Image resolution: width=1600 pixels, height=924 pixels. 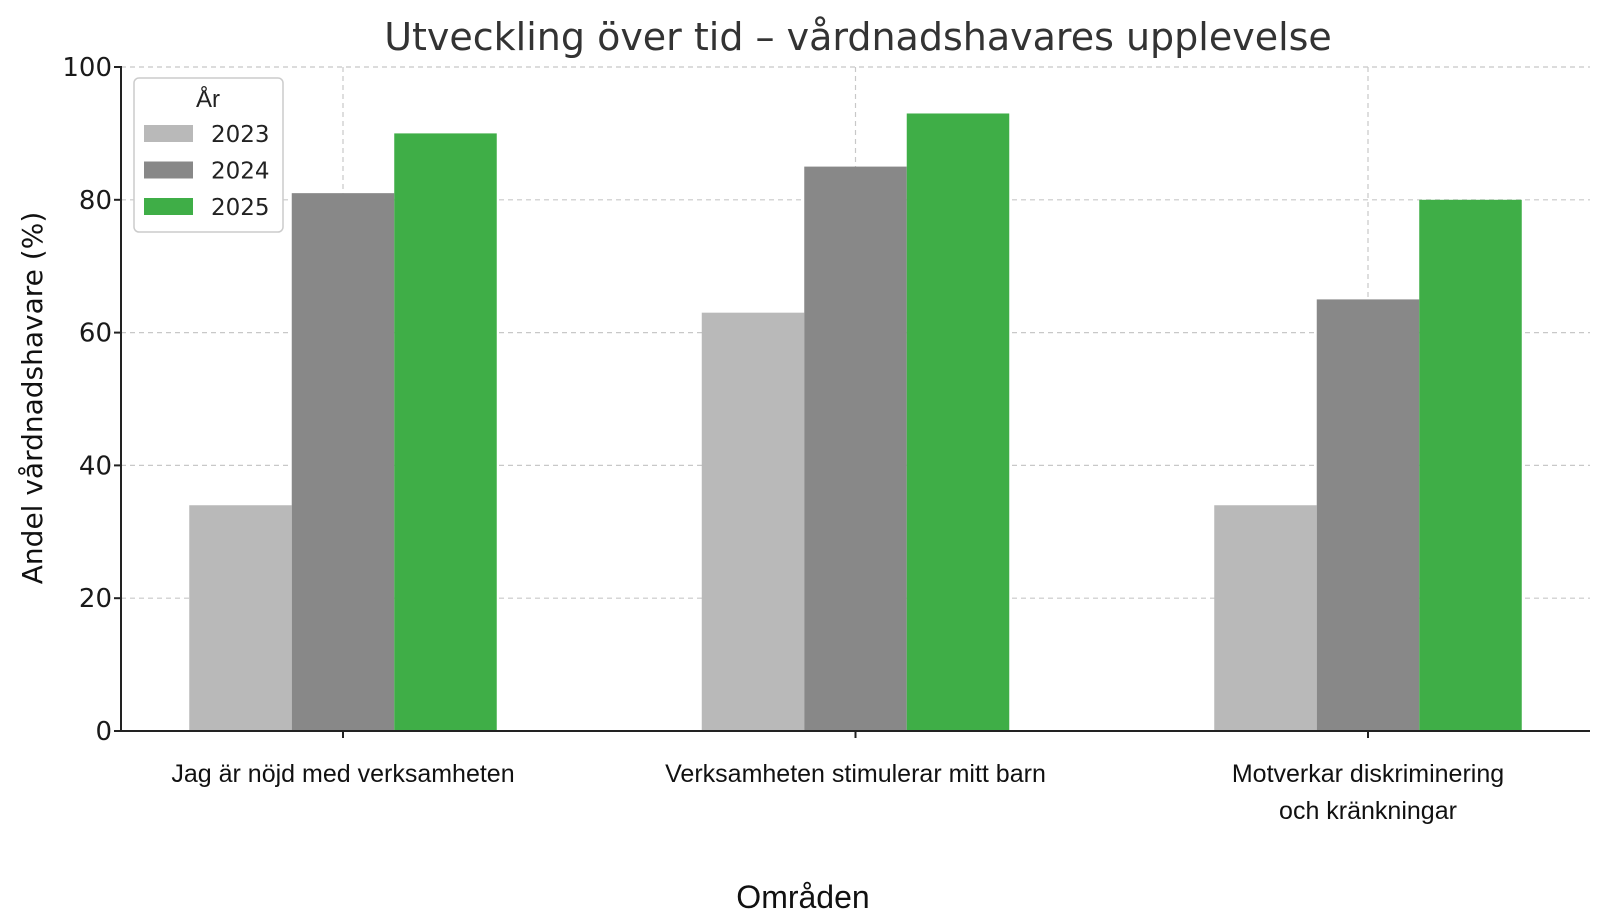 What do you see at coordinates (95, 466) in the screenshot?
I see `y-tick-label: 40` at bounding box center [95, 466].